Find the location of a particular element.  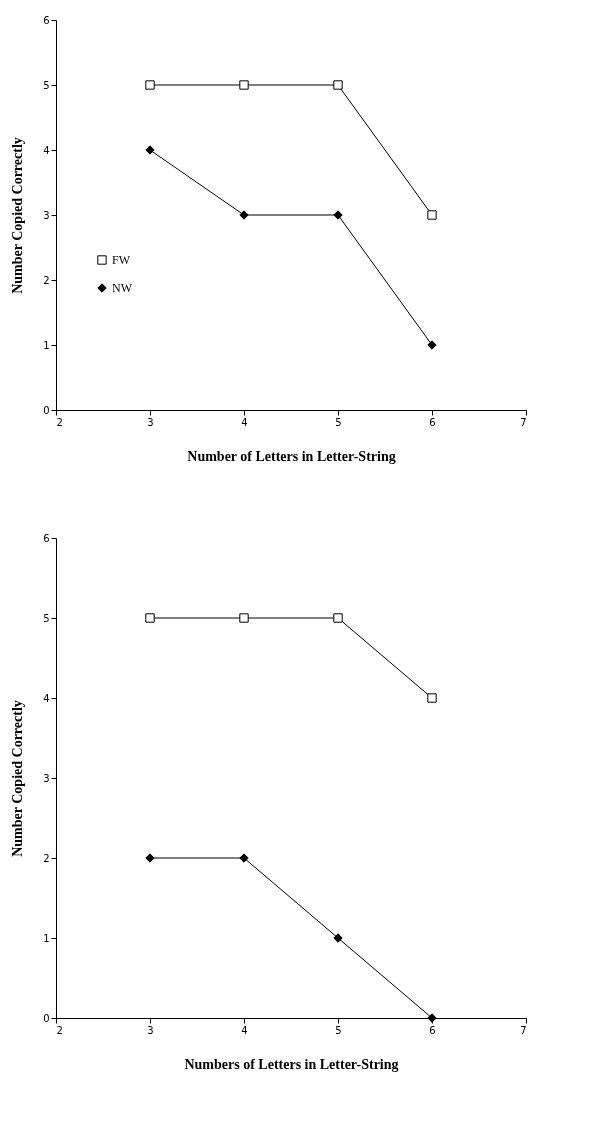

x-axis-title: Numbers of Letters in Letter-String is located at coordinates (291, 1064).